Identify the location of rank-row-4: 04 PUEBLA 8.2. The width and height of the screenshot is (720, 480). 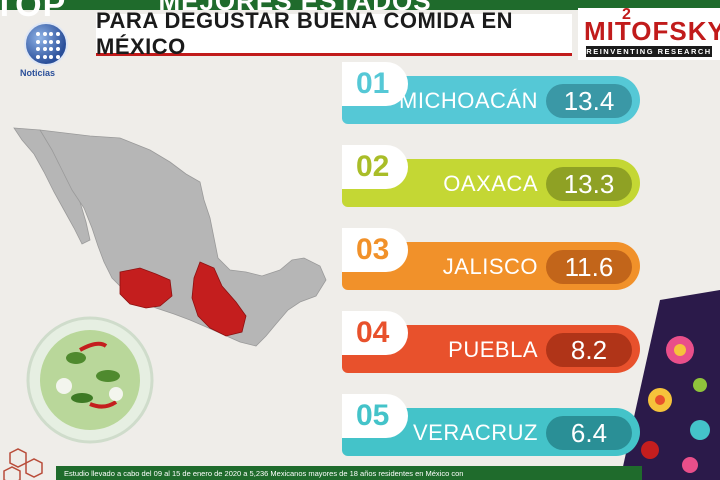
(492, 343).